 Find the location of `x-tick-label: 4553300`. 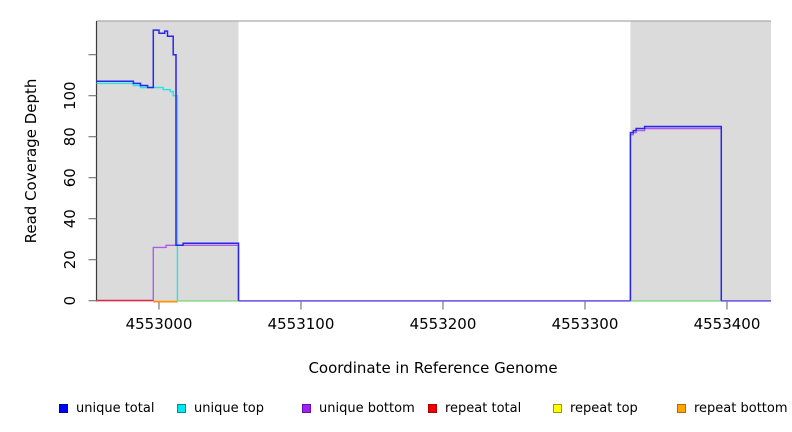

x-tick-label: 4553300 is located at coordinates (585, 324).